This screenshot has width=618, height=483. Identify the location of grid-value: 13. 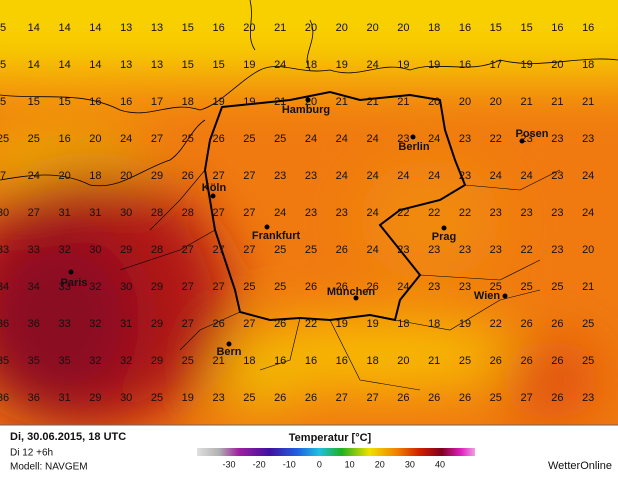
(126, 65).